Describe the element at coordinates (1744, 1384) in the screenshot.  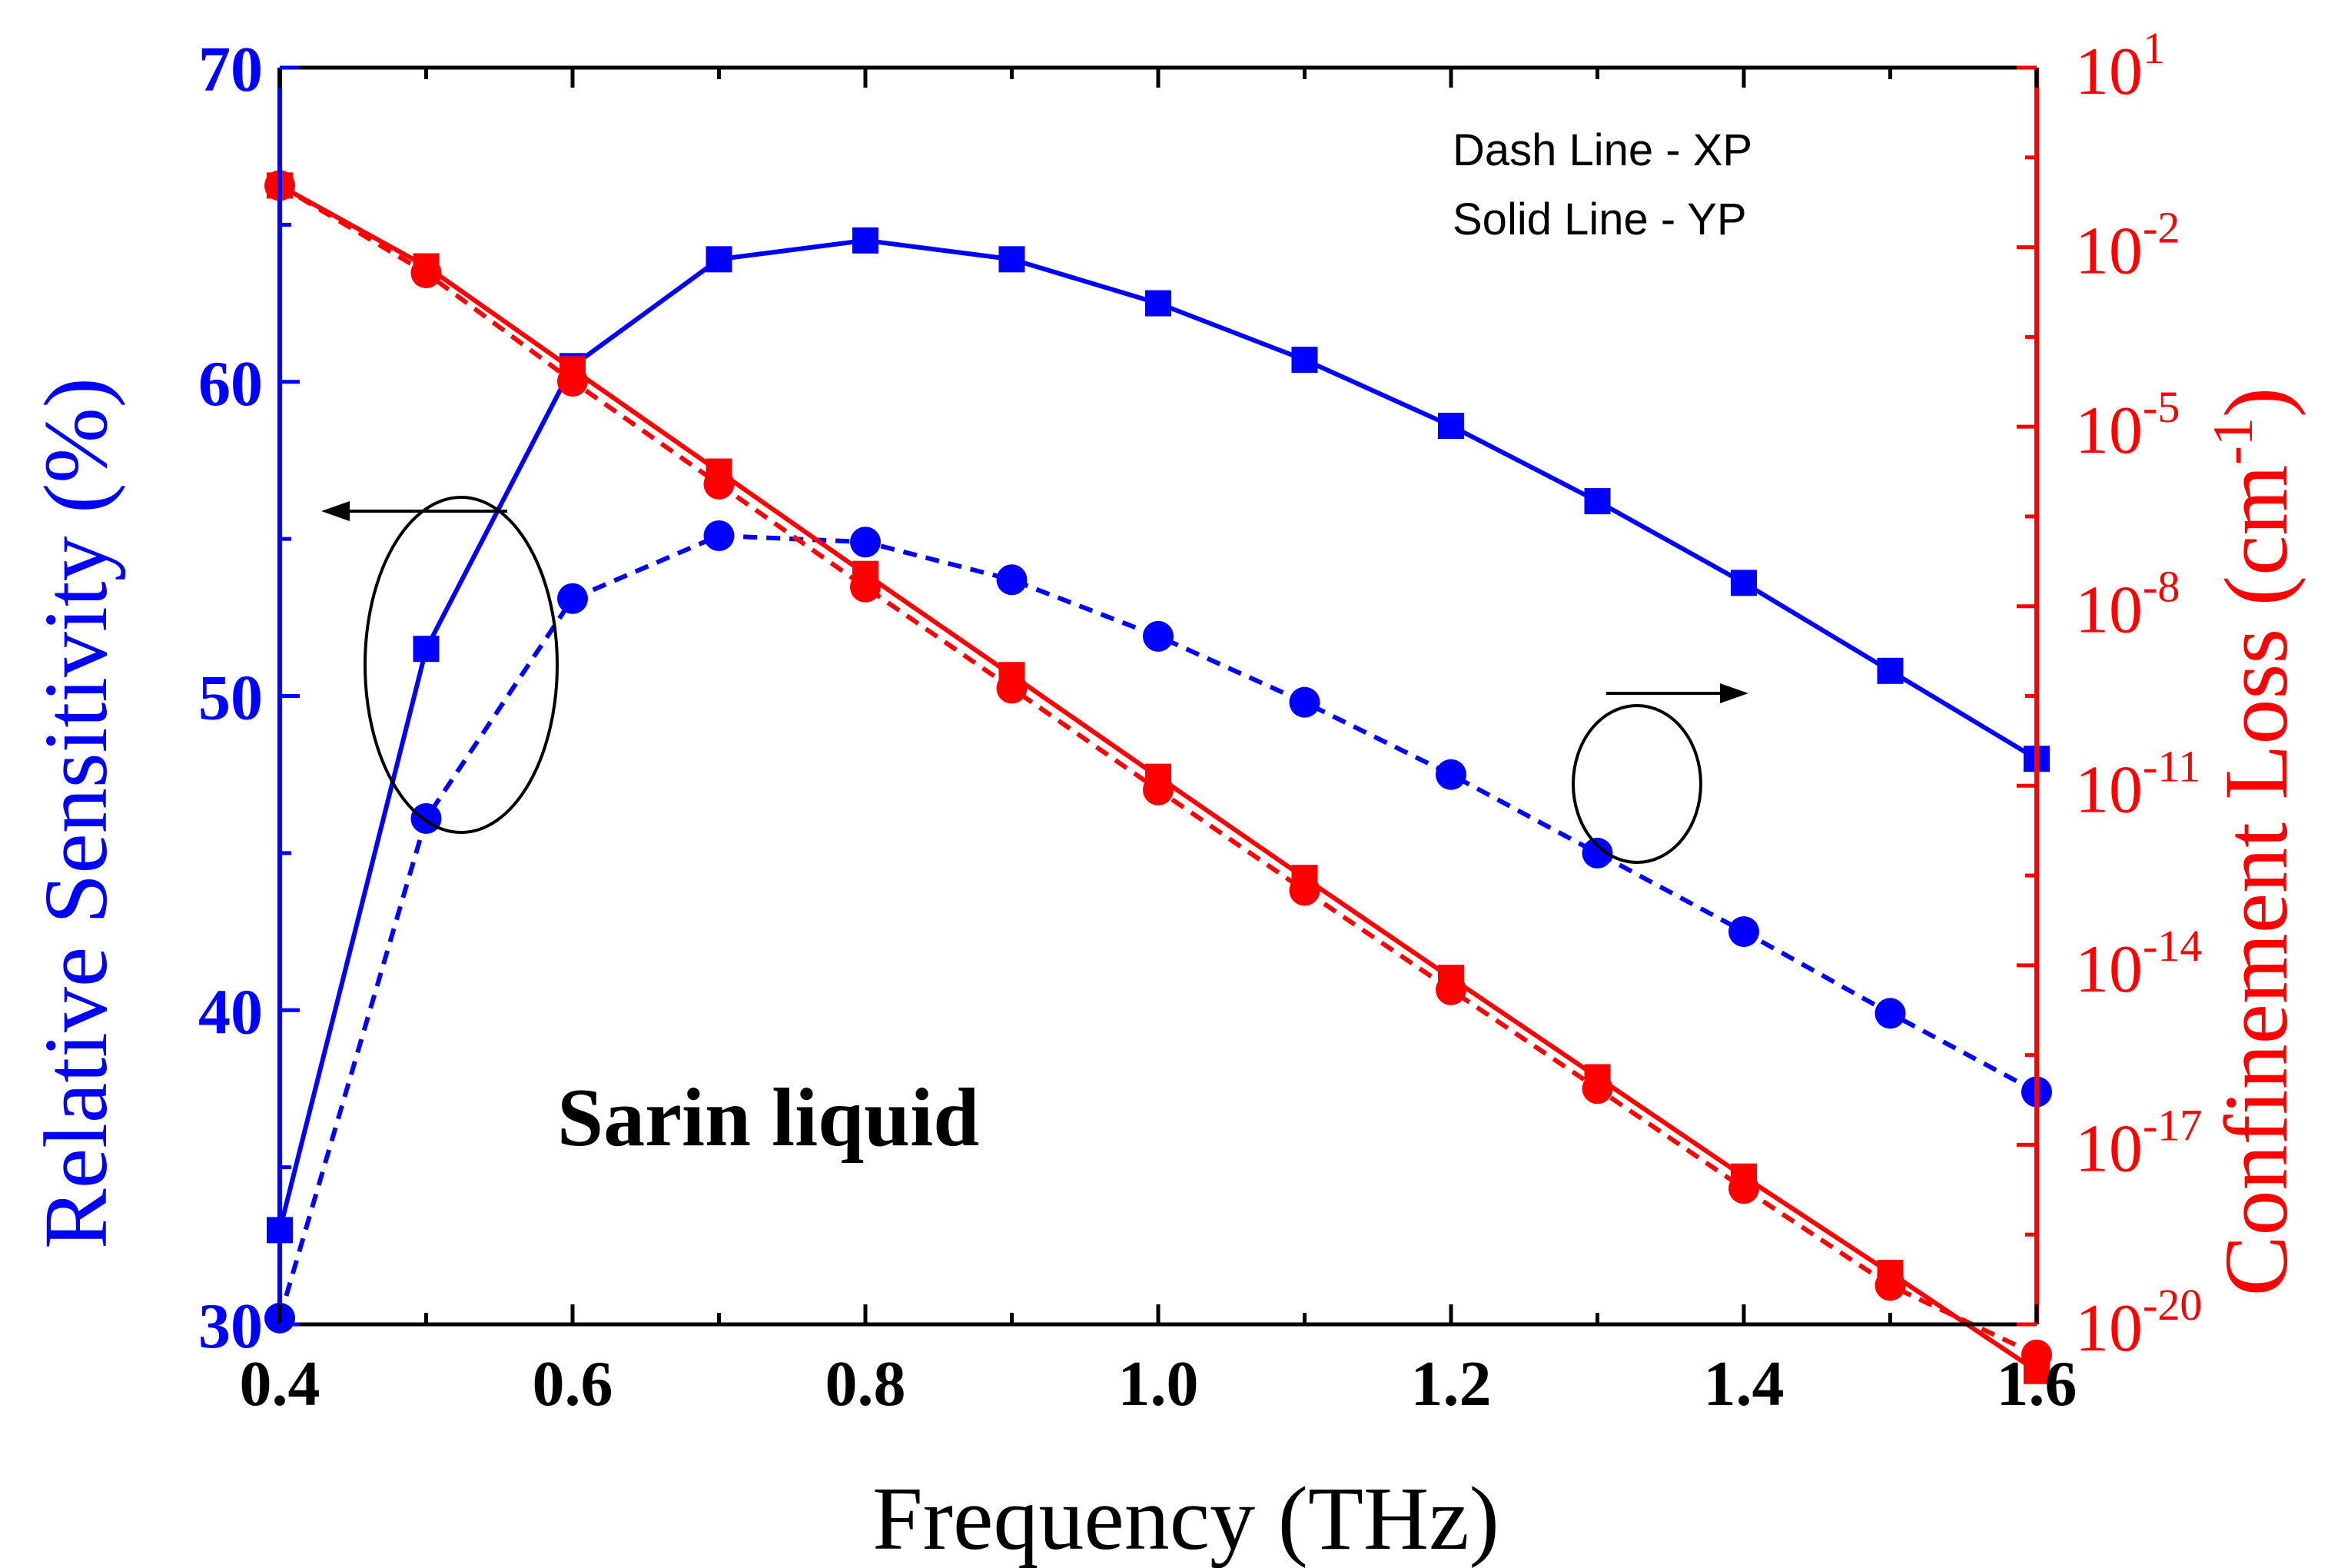
I see `x-tick-label: 1.4` at that location.